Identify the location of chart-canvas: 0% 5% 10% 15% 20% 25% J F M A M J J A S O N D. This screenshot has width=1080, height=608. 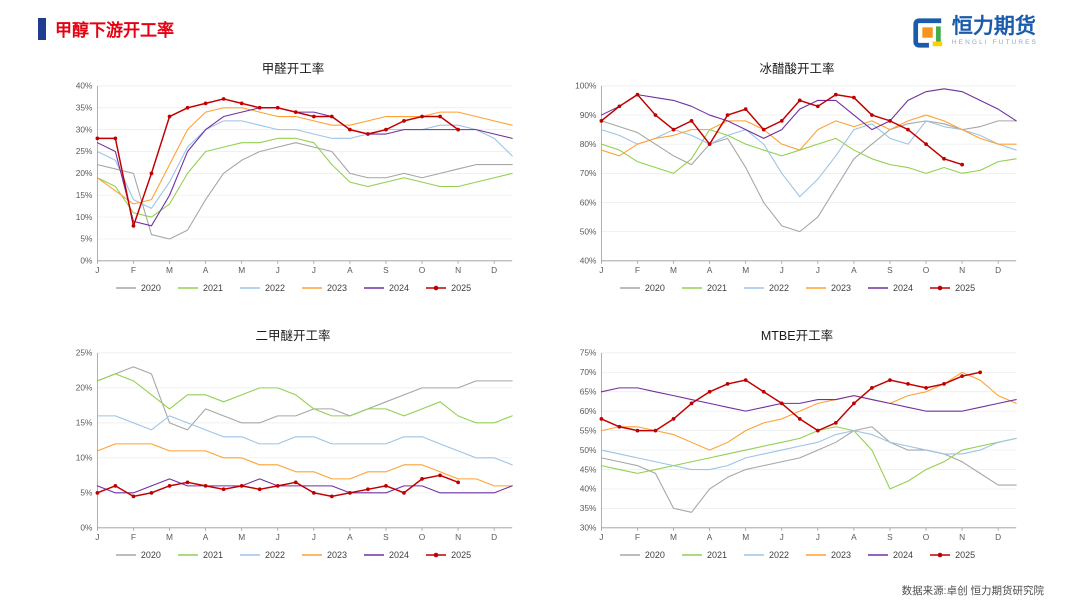
(294, 444).